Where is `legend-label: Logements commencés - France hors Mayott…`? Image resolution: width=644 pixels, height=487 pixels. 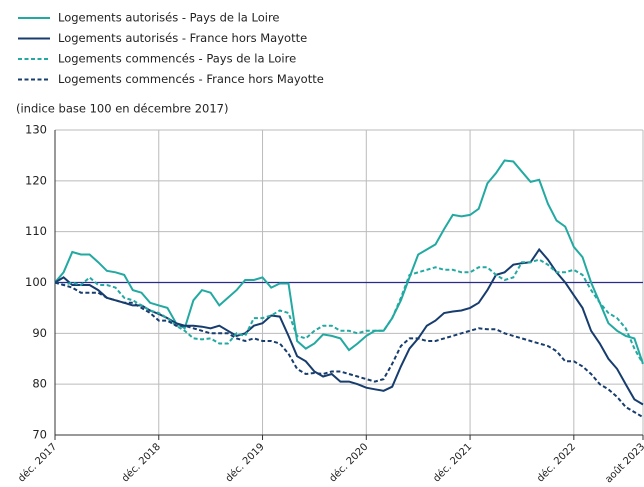 legend-label: Logements commencés - France hors Mayott… is located at coordinates (191, 79).